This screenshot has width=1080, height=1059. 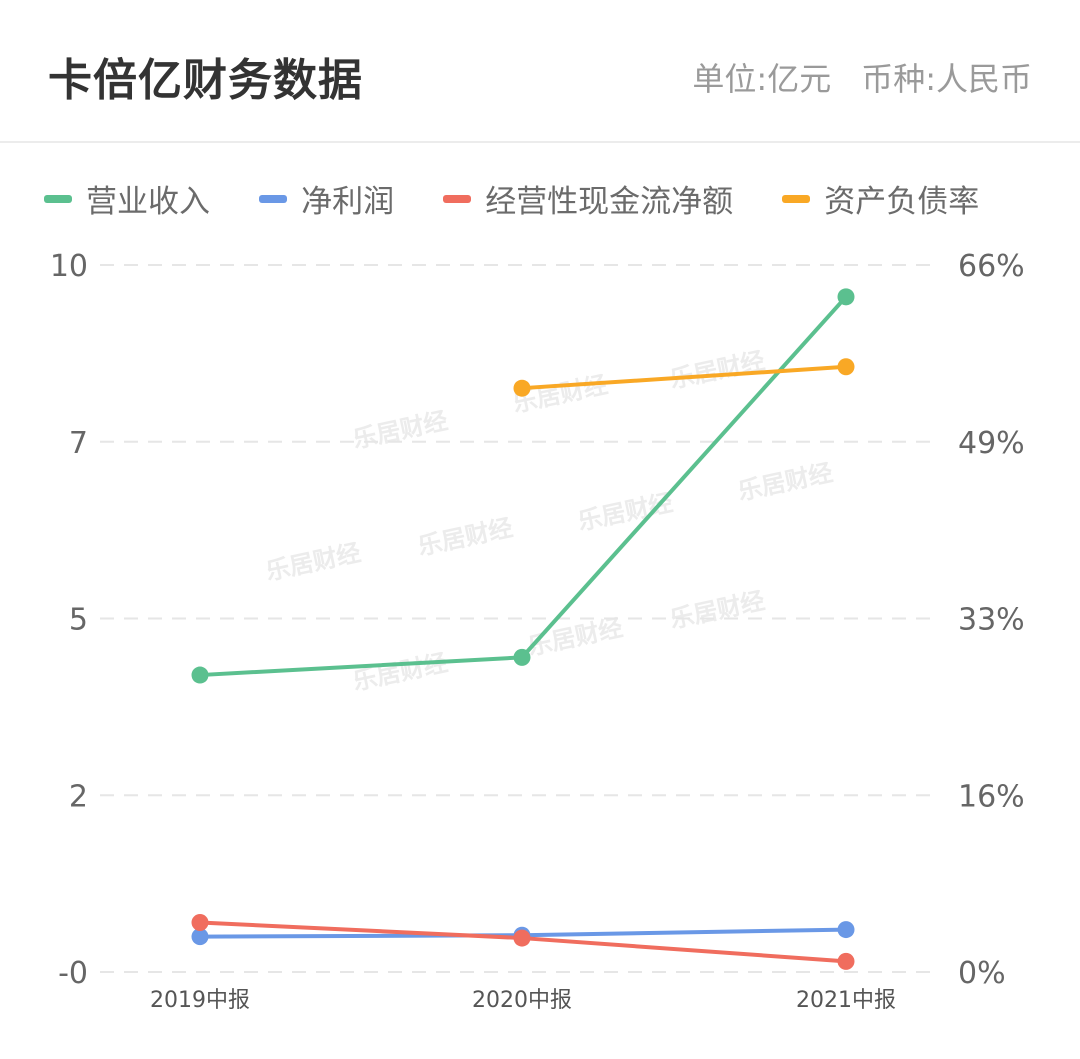 What do you see at coordinates (796, 198) in the screenshot?
I see `legend-swatch-debt-ratio` at bounding box center [796, 198].